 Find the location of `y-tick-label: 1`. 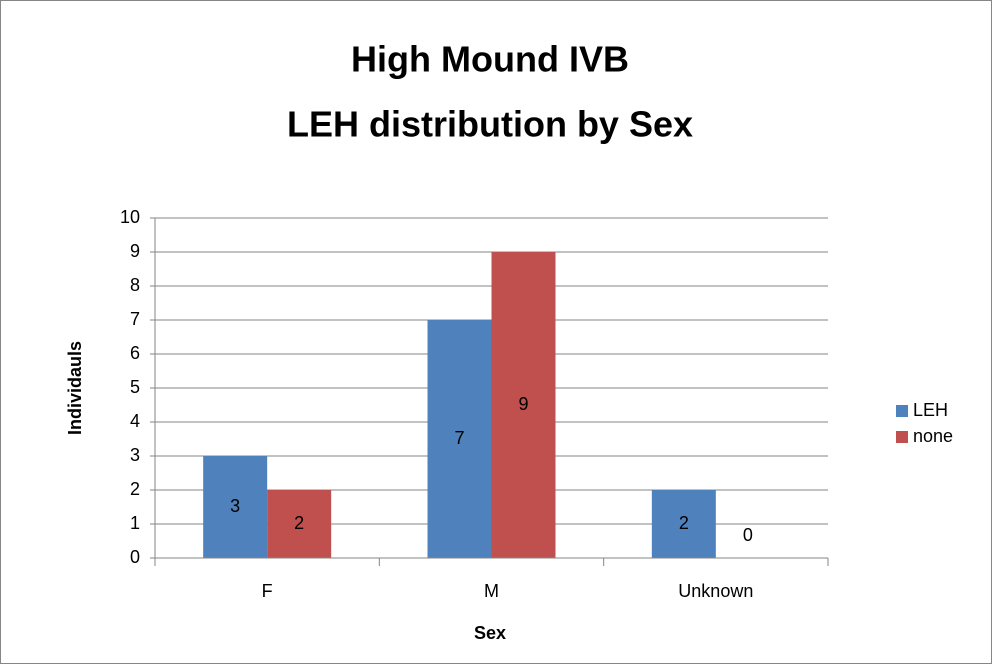

y-tick-label: 1 is located at coordinates (135, 523).